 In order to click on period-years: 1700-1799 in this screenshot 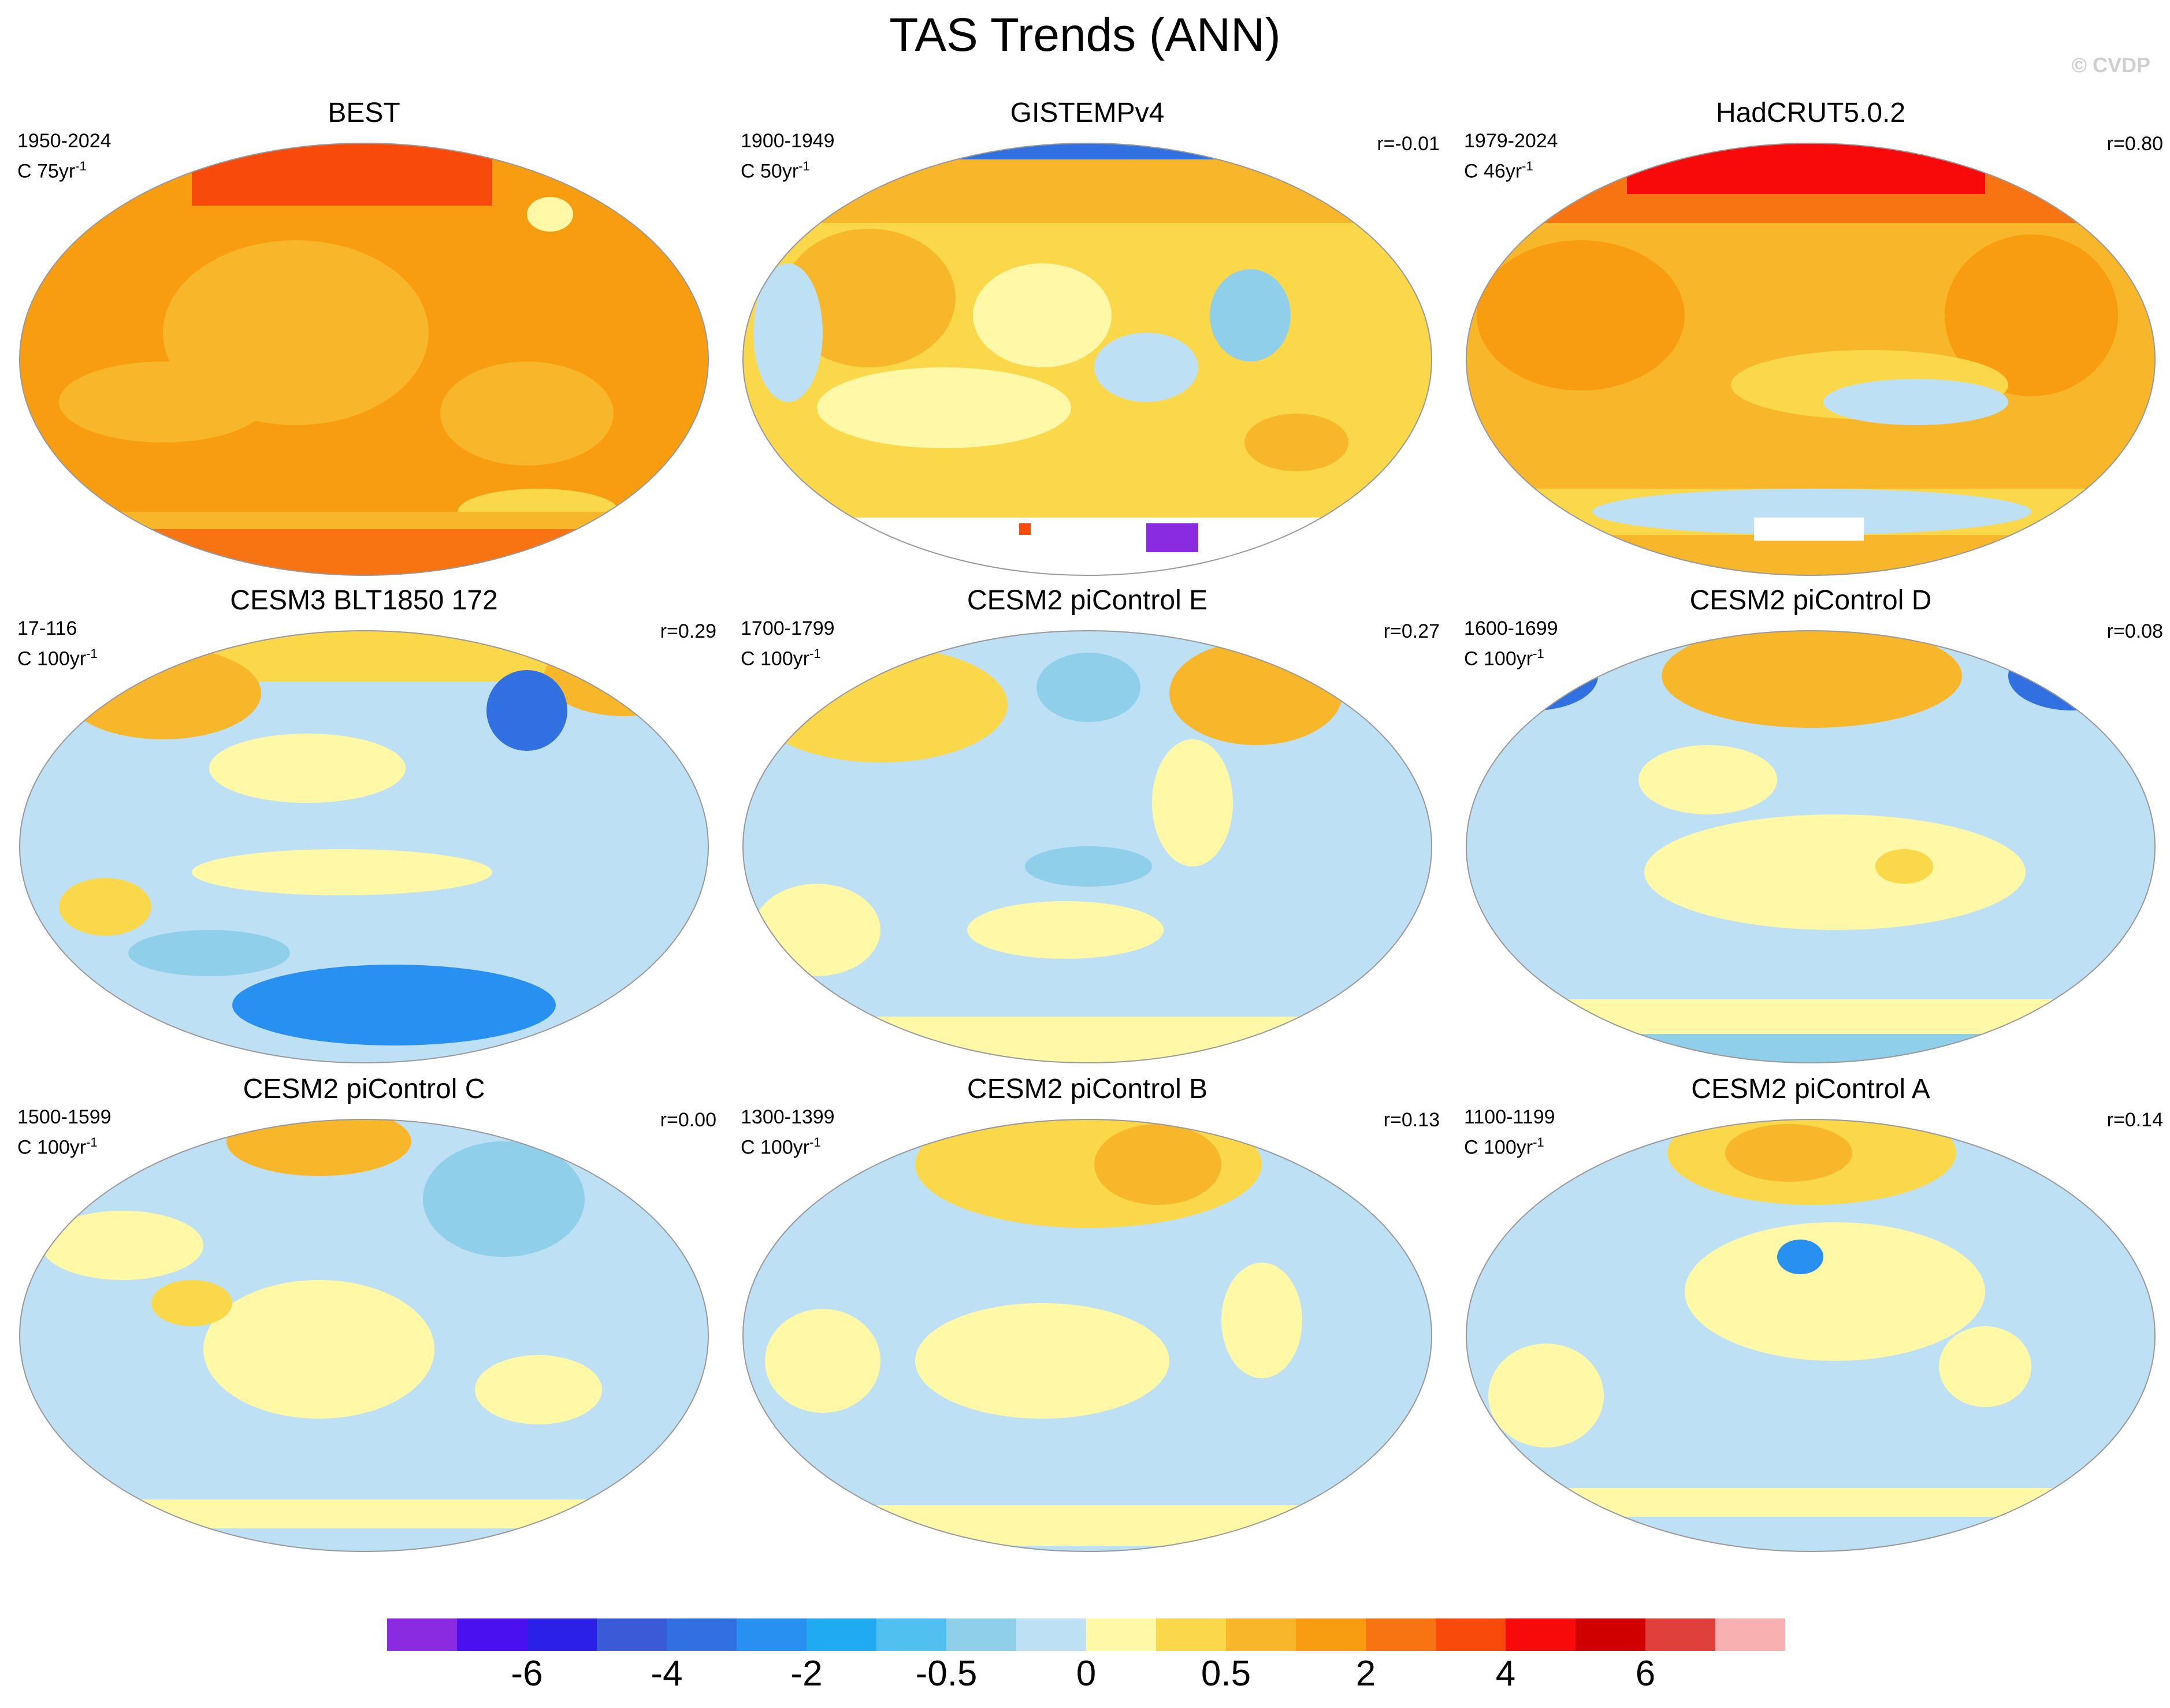, I will do `click(788, 628)`.